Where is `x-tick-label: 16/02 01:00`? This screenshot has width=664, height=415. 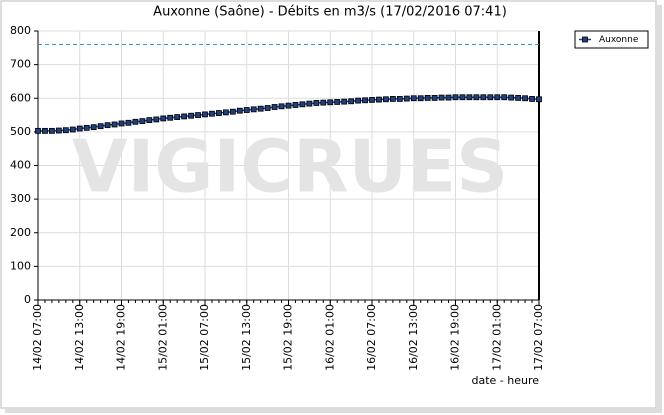 x-tick-label: 16/02 01:00 is located at coordinates (329, 337).